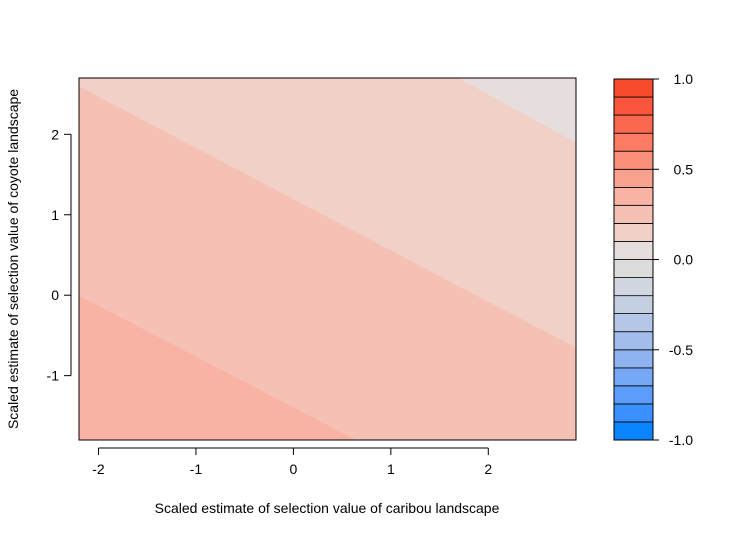 Image resolution: width=732 pixels, height=538 pixels. What do you see at coordinates (684, 79) in the screenshot?
I see `legend-tick-label: 1.0` at bounding box center [684, 79].